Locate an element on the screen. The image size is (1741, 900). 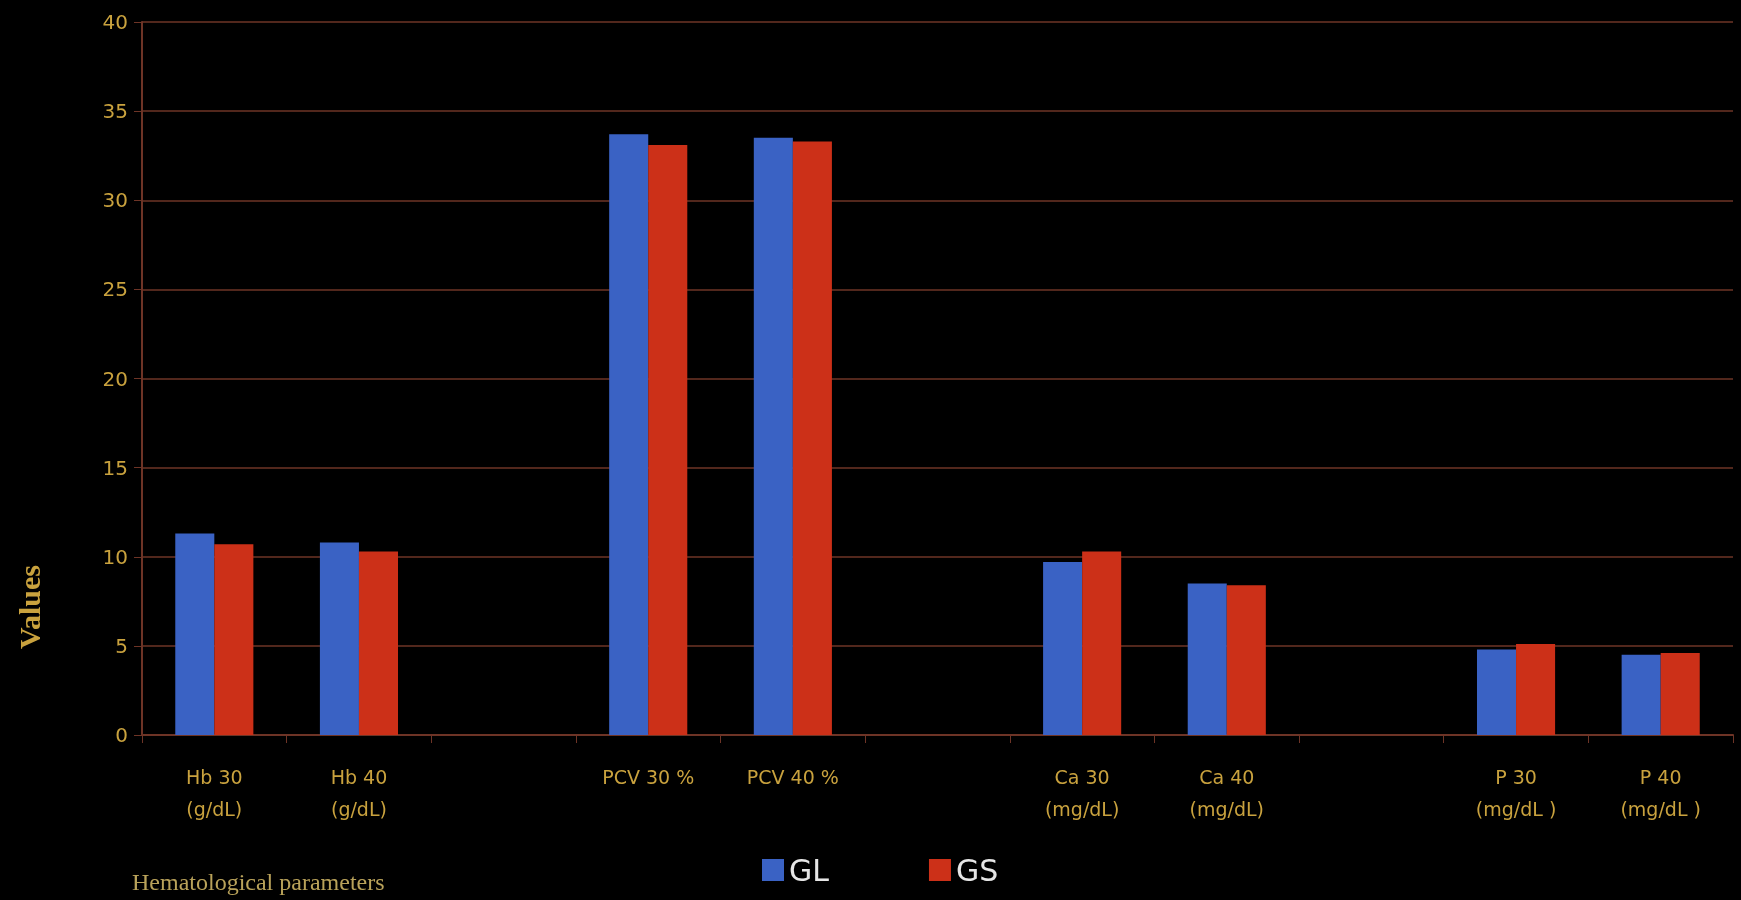
y-tick-label: 40 is located at coordinates (115, 22).